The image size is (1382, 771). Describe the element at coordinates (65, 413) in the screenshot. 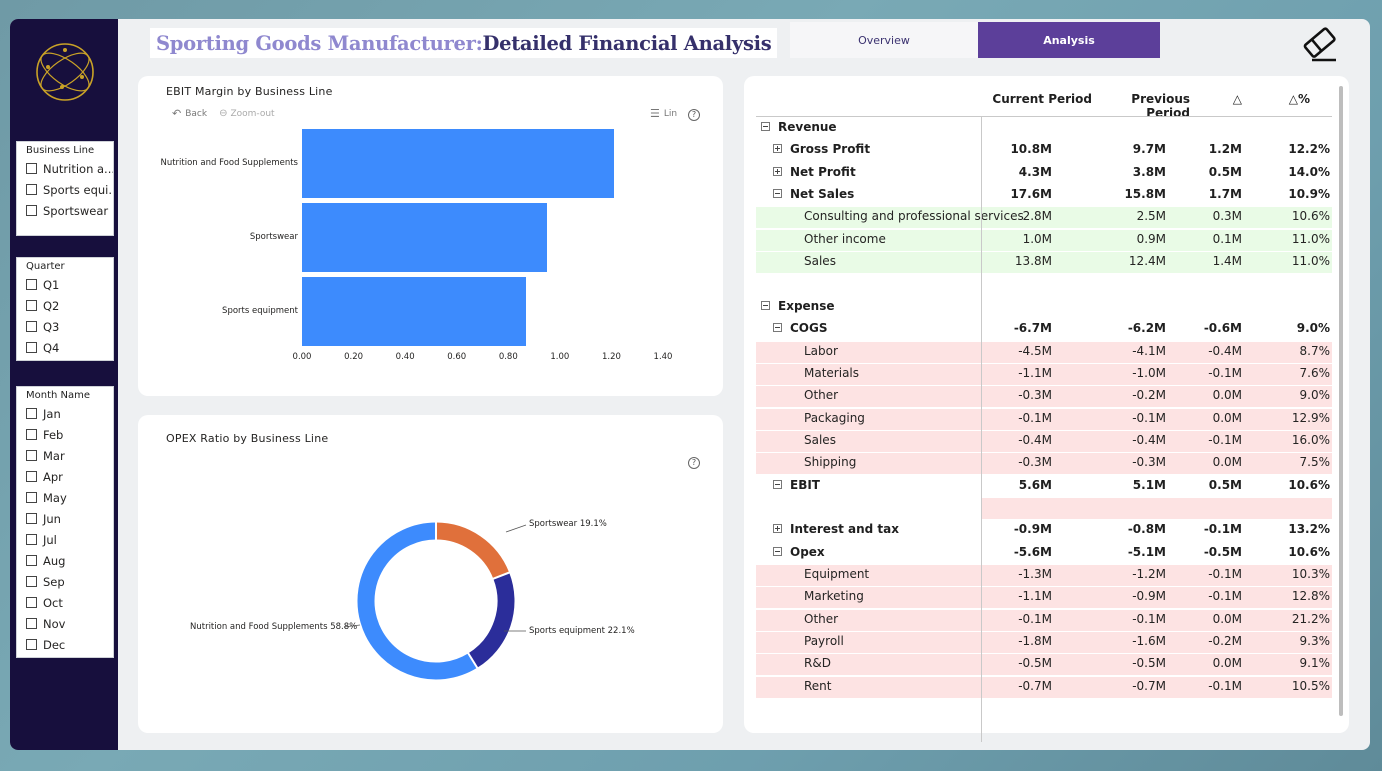

I see `slicer-option: Jan` at that location.